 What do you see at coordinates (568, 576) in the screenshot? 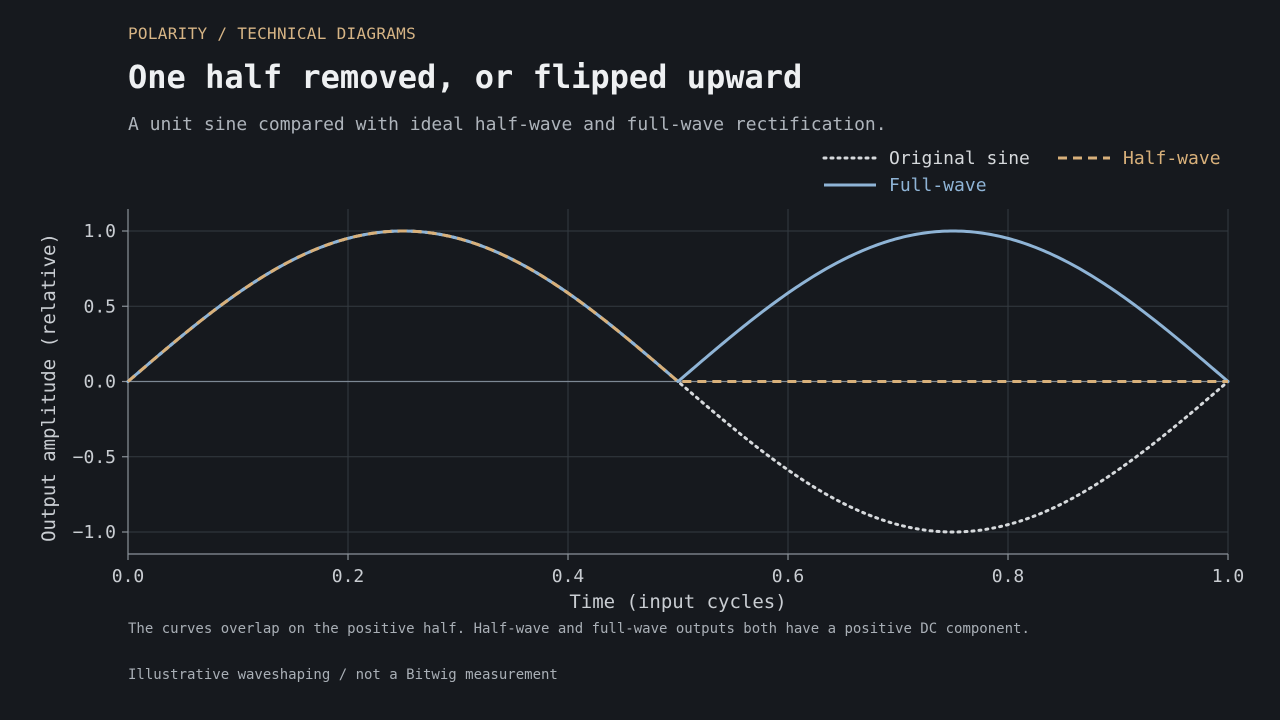
I see `x-tick-label: 0.4` at bounding box center [568, 576].